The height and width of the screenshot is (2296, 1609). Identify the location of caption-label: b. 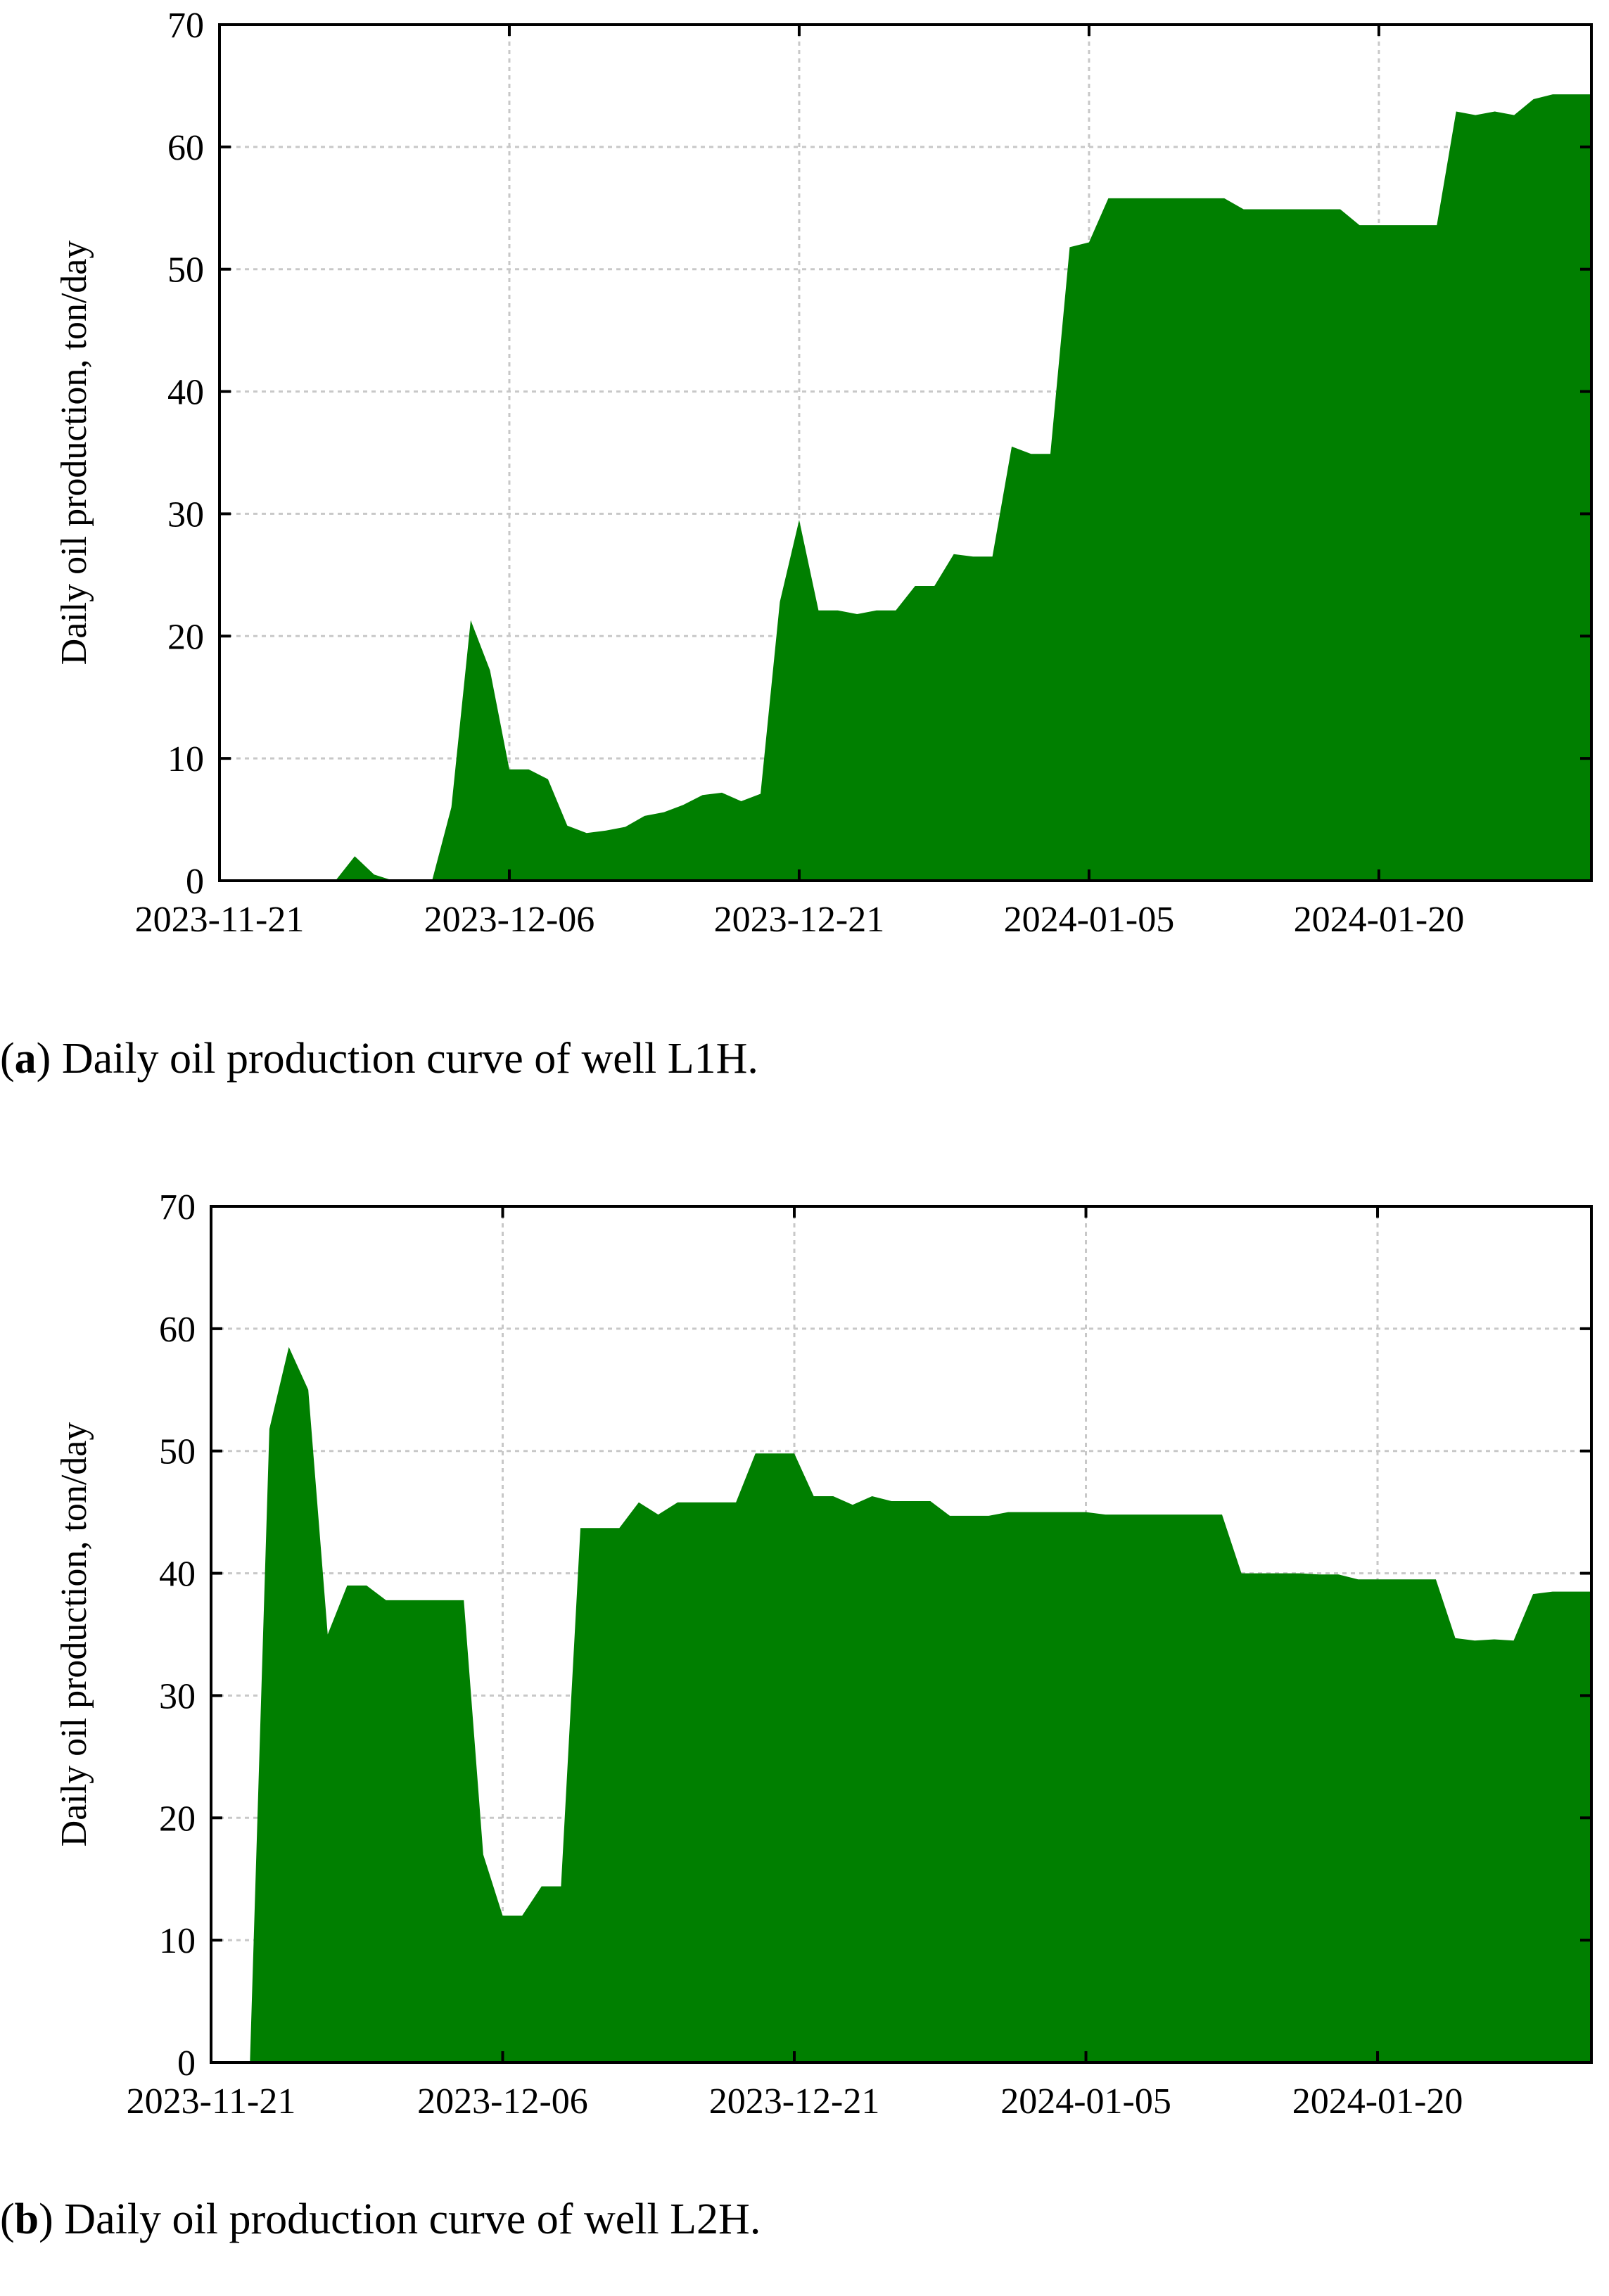
(26, 2219).